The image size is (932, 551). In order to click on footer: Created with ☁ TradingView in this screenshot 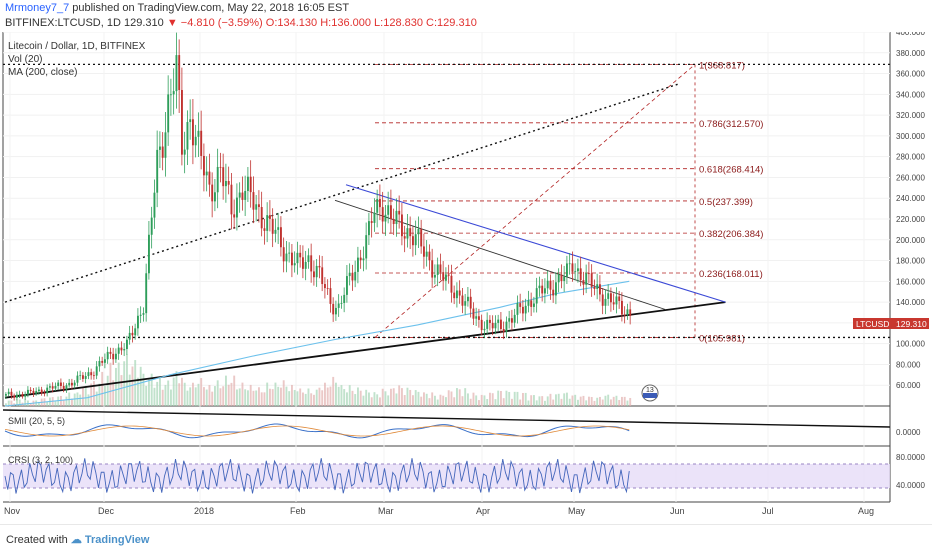, I will do `click(466, 537)`.